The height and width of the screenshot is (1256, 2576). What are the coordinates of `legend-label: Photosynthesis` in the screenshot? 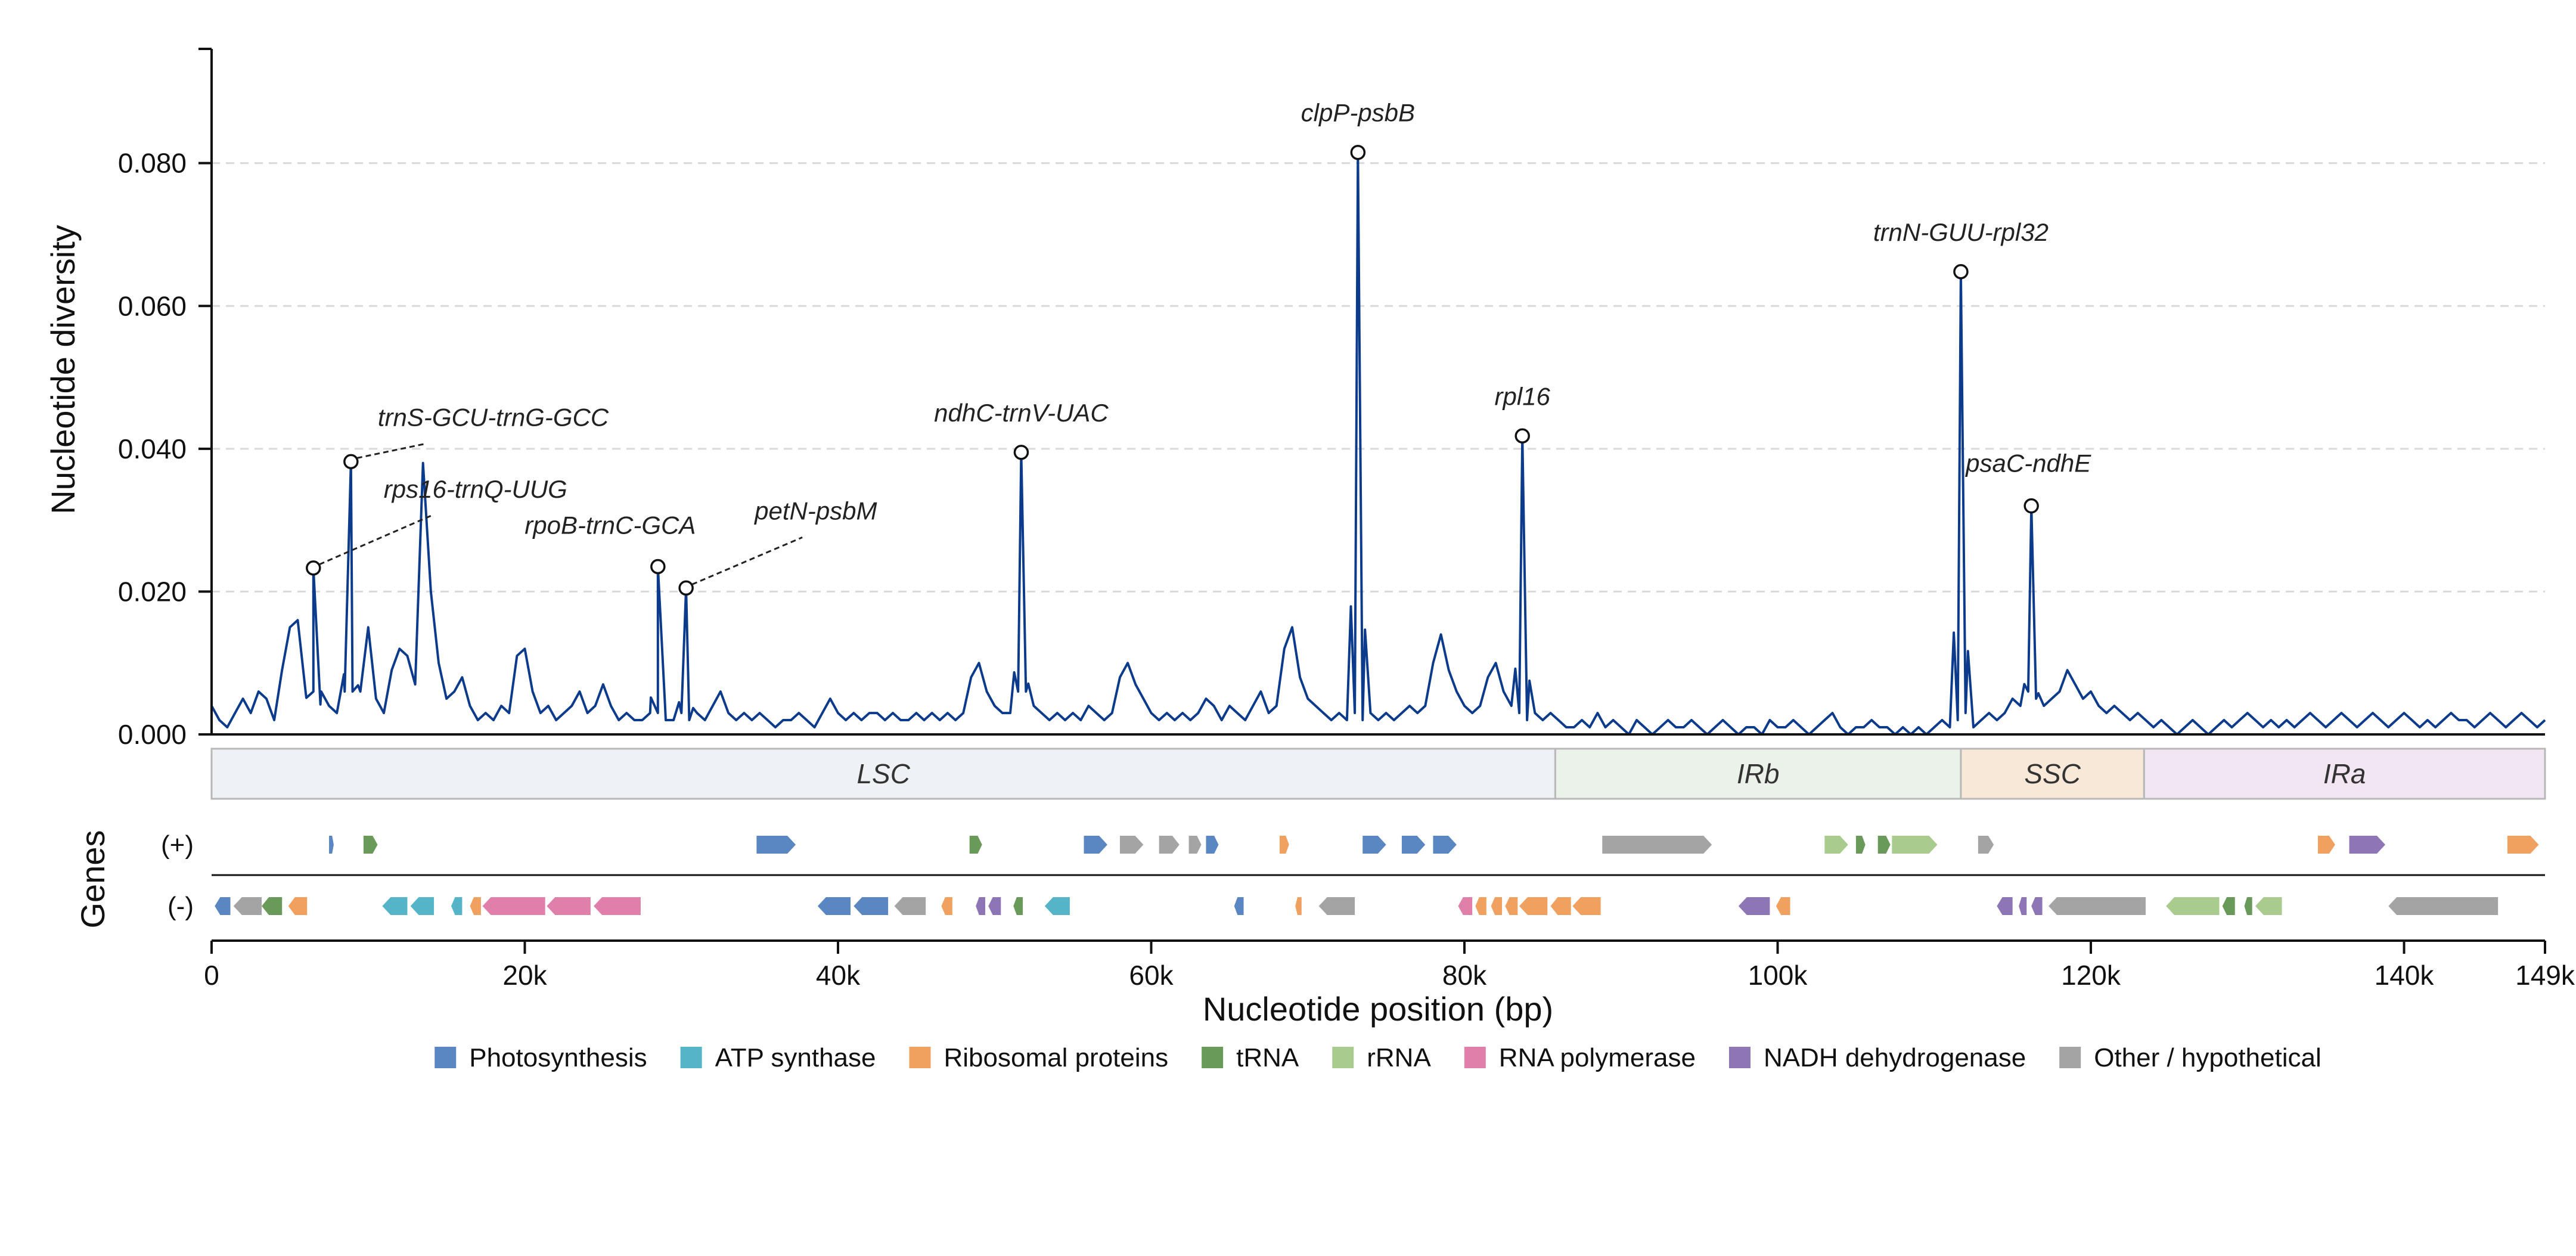 It's located at (558, 1057).